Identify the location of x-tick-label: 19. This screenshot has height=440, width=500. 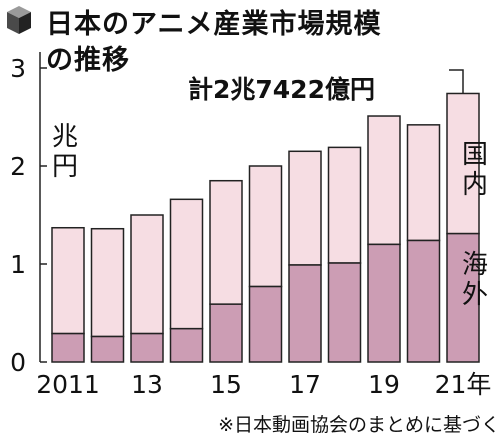
(384, 384).